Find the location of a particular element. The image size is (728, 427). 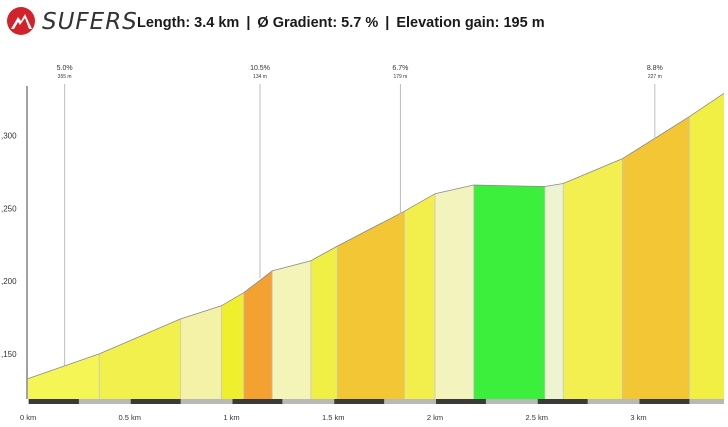

mountain-badge-icon is located at coordinates (21, 21).